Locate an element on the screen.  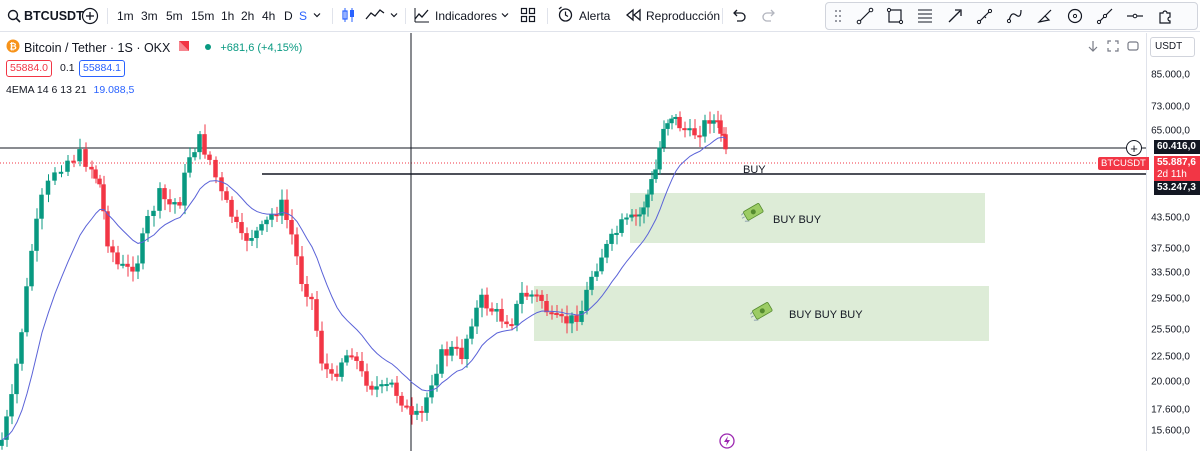
undo-button is located at coordinates (739, 16).